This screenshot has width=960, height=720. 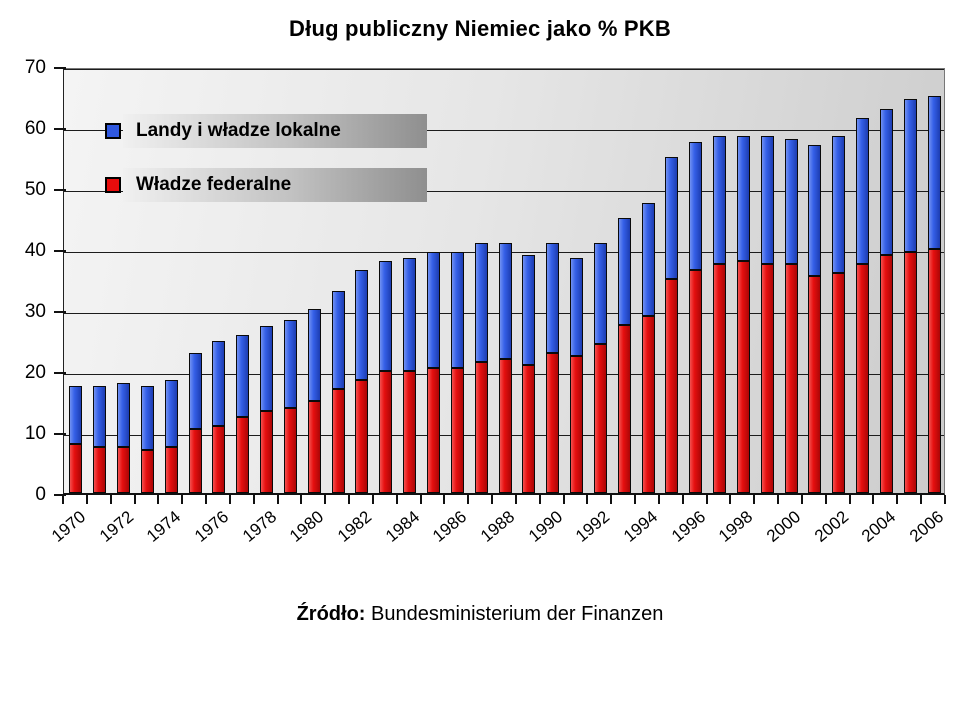 What do you see at coordinates (927, 526) in the screenshot?
I see `x-tick-label: 2006` at bounding box center [927, 526].